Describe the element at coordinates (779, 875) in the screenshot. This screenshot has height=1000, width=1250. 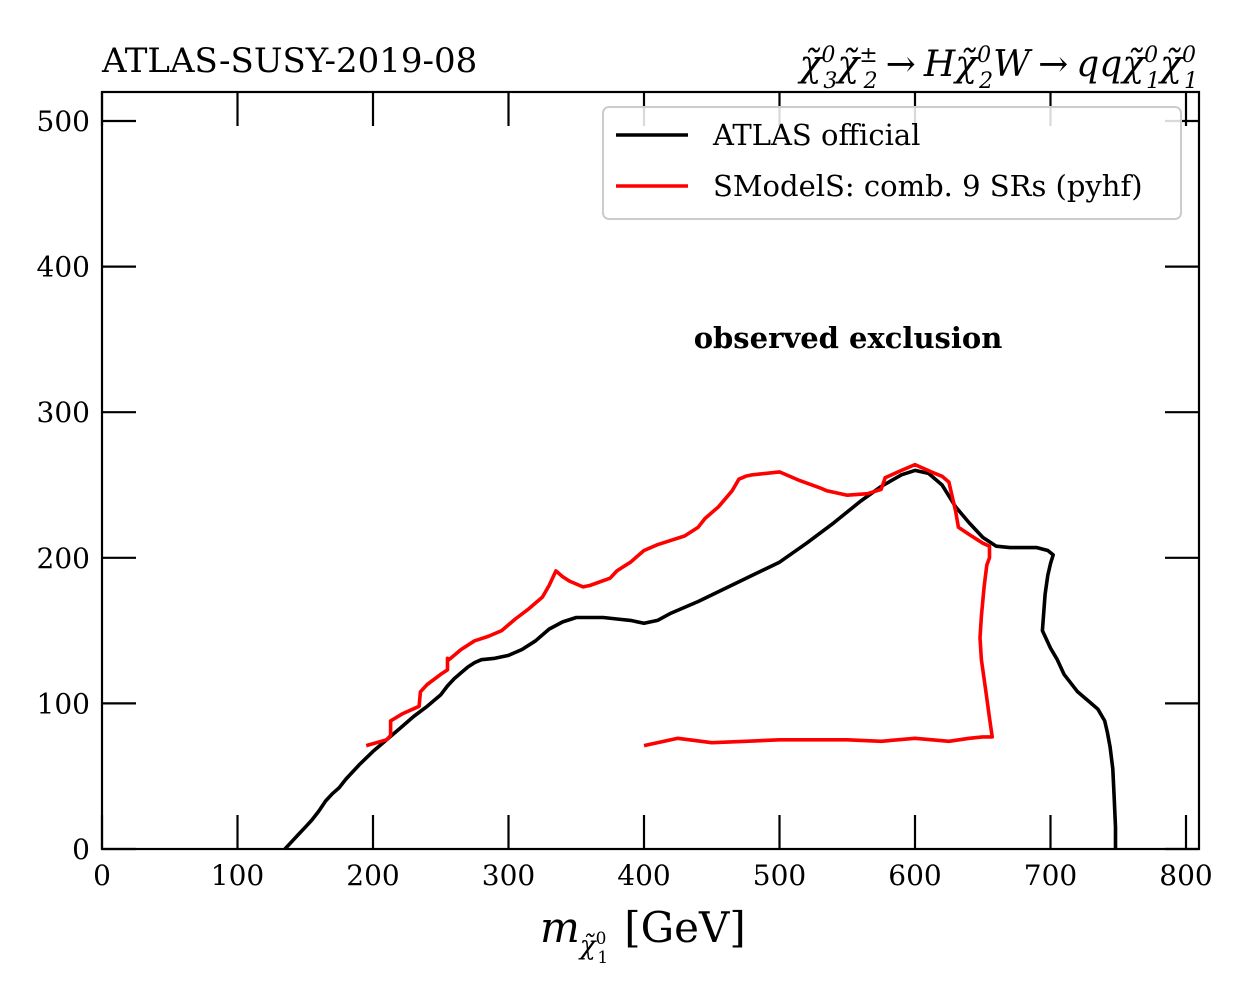
I see `x-tick-label: 500` at that location.